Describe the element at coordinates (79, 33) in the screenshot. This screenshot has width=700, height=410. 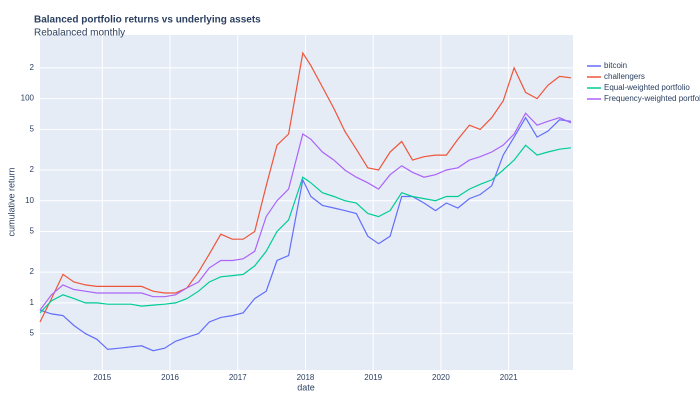
I see `chart-subtitle: Rebalanced monthly` at that location.